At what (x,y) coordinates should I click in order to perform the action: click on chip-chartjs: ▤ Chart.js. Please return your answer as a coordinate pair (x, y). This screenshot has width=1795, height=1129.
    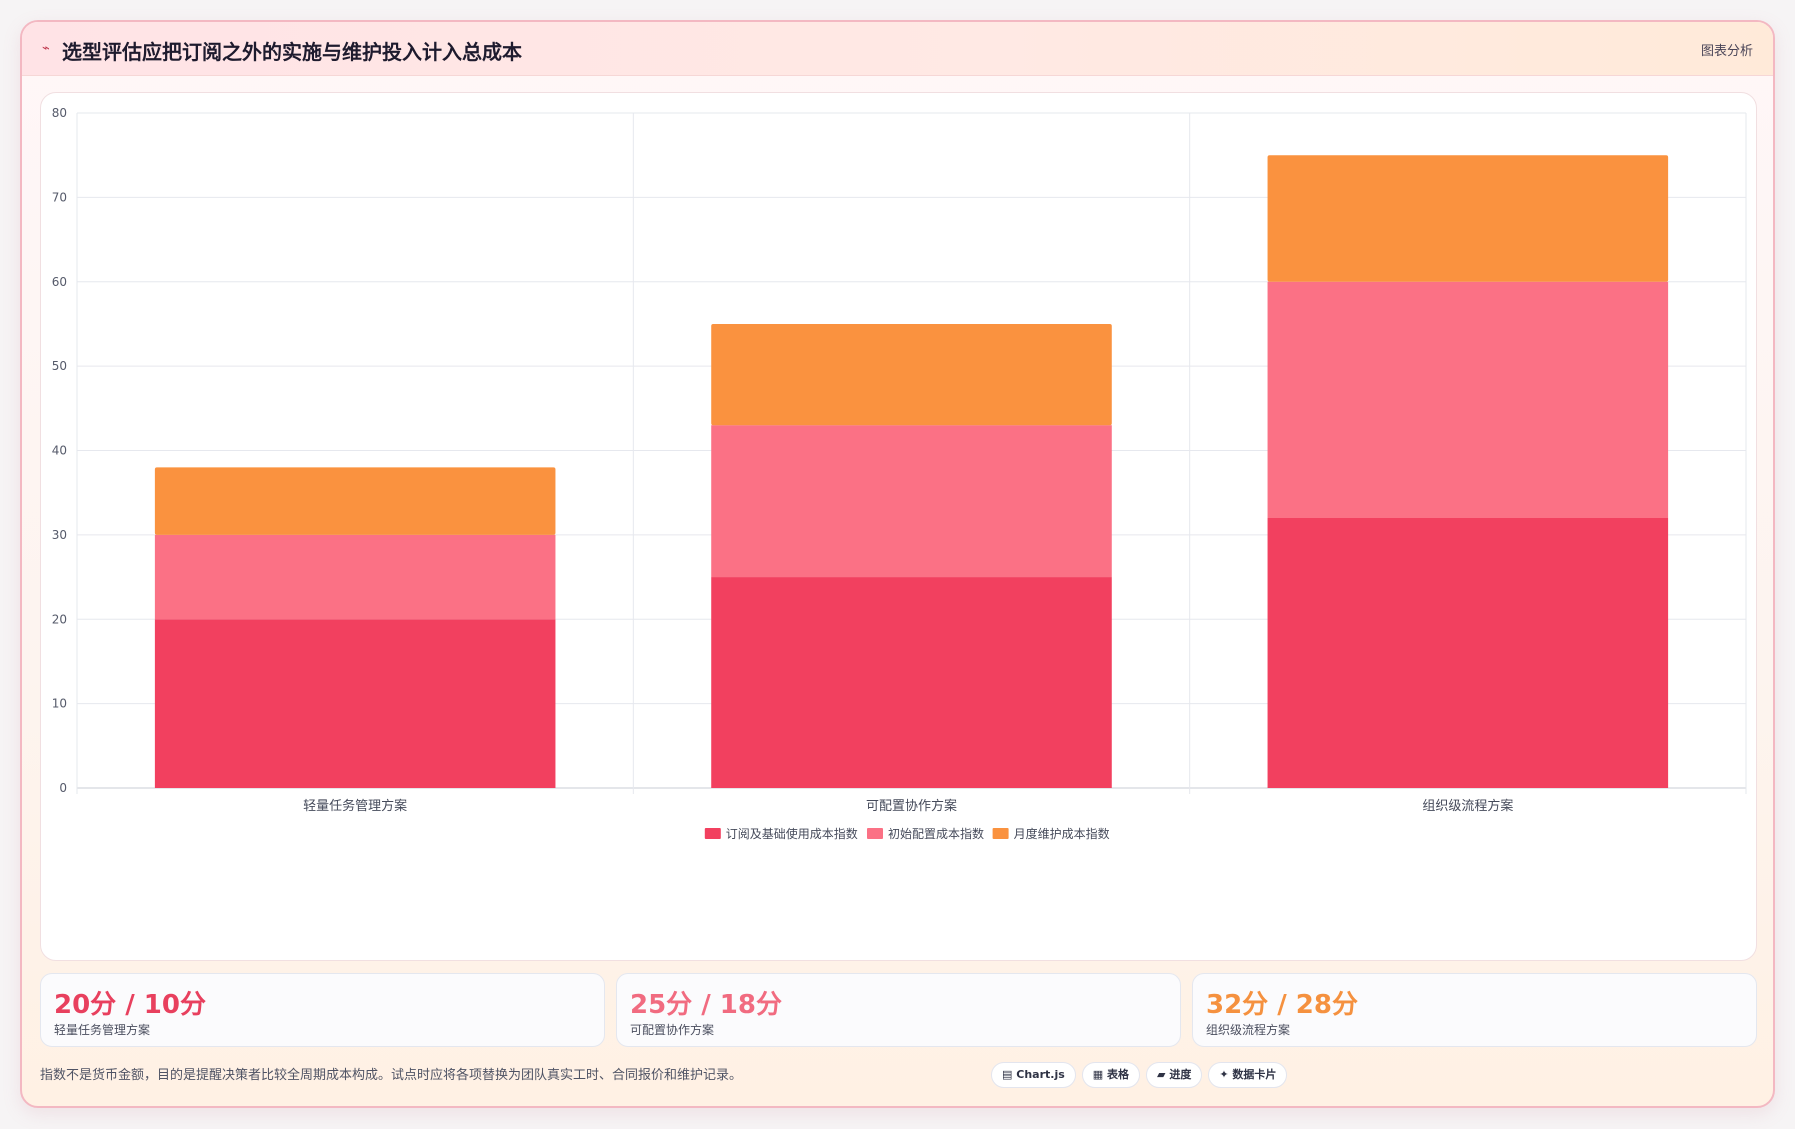
    Looking at the image, I should click on (1033, 1075).